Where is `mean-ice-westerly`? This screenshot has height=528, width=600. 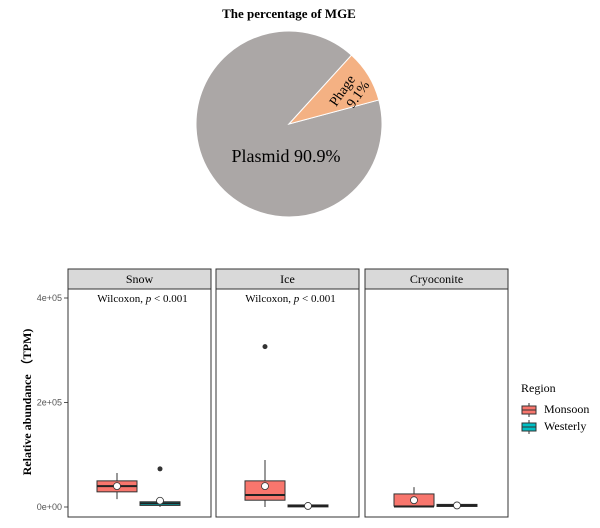 mean-ice-westerly is located at coordinates (308, 506).